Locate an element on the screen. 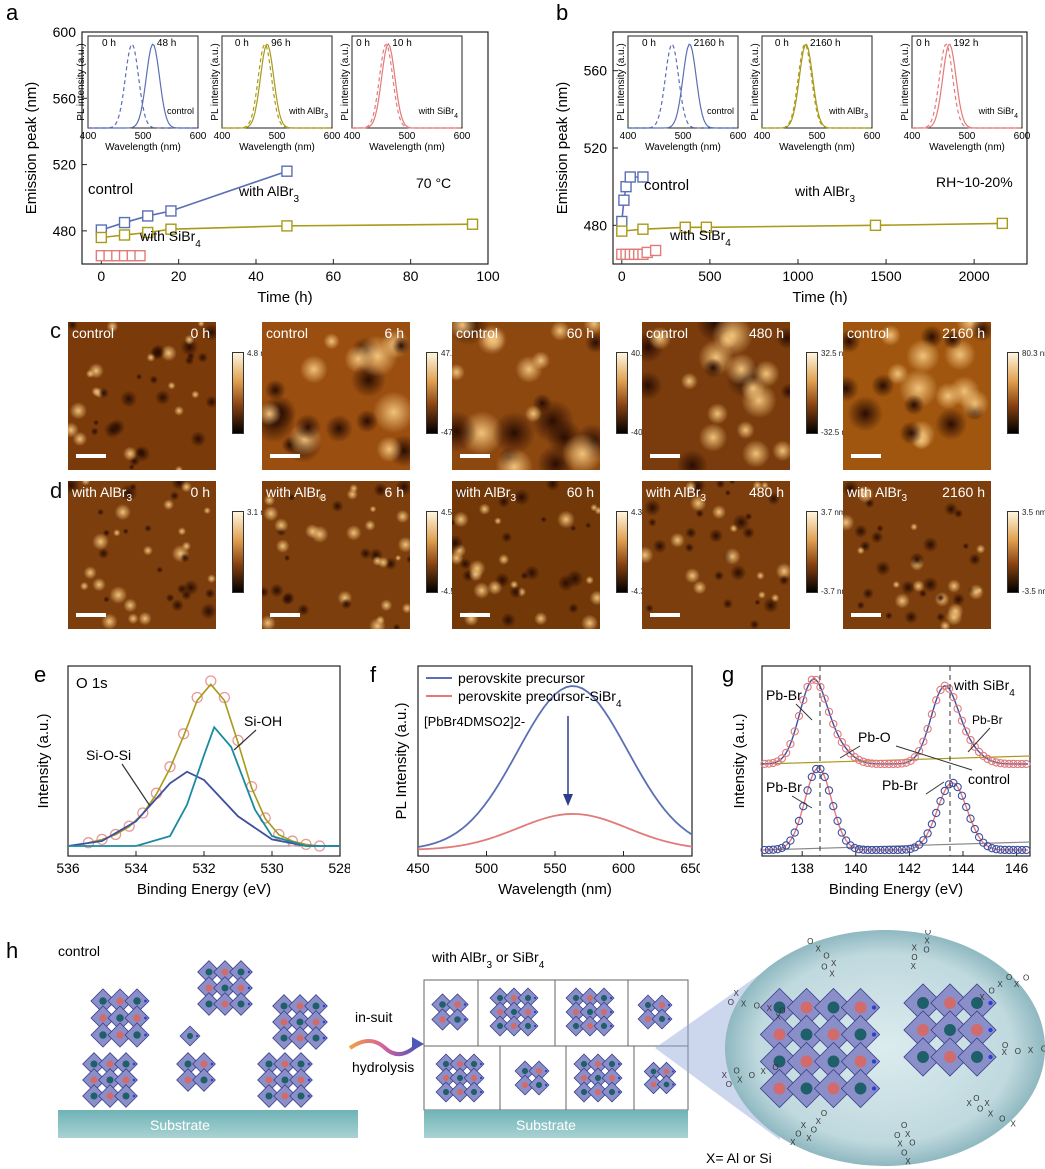 The height and width of the screenshot is (1169, 1045). panel-label-e: e is located at coordinates (40, 674).